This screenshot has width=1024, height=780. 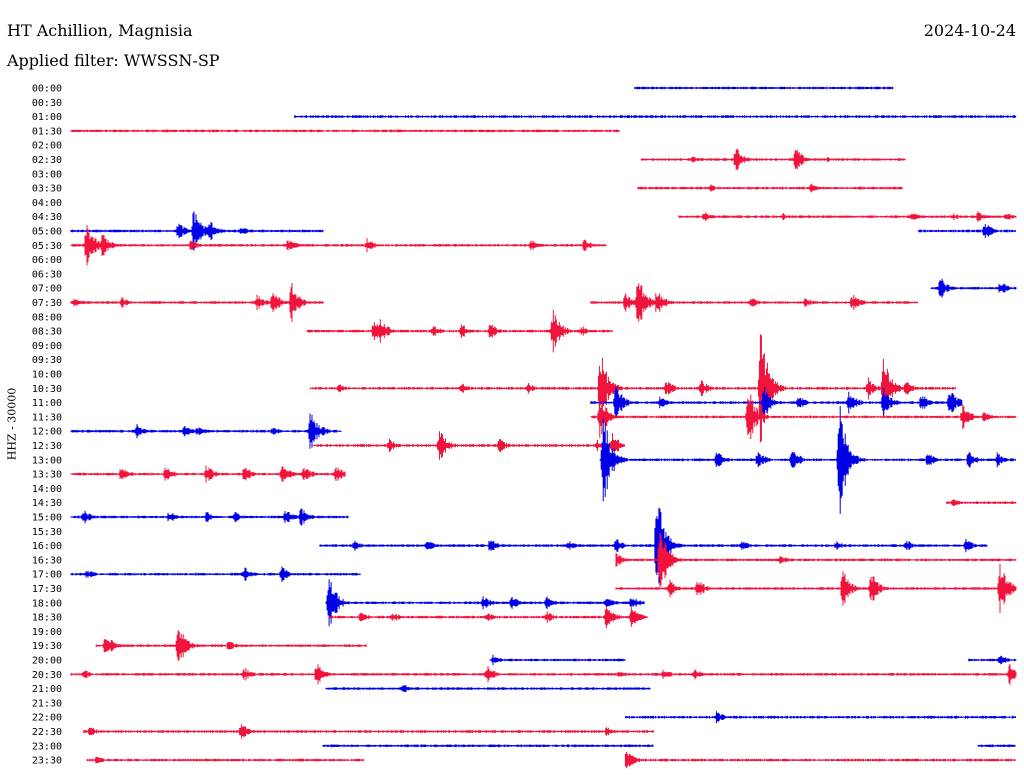 I want to click on time-tick-label: 13:30, so click(x=47, y=475).